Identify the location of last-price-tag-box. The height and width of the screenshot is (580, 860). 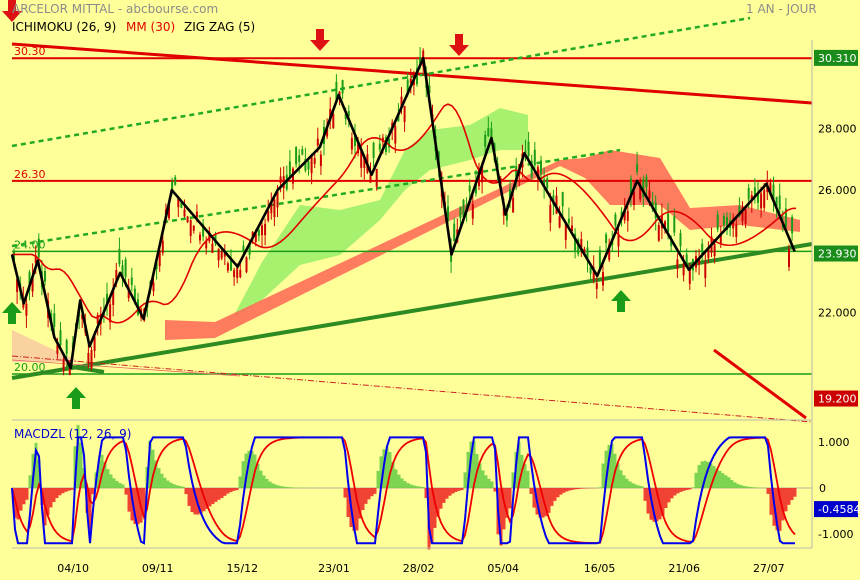
(836, 253).